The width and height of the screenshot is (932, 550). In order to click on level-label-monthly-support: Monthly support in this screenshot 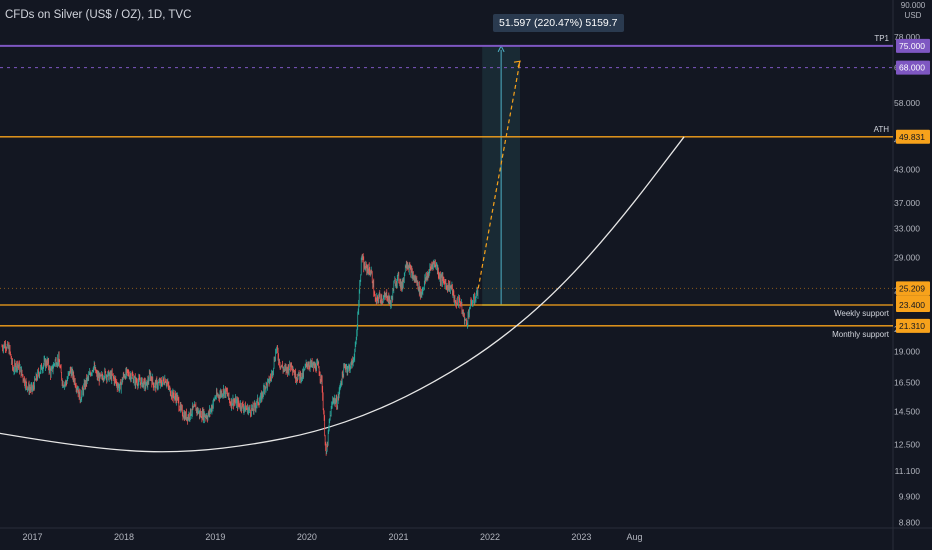, I will do `click(861, 334)`.